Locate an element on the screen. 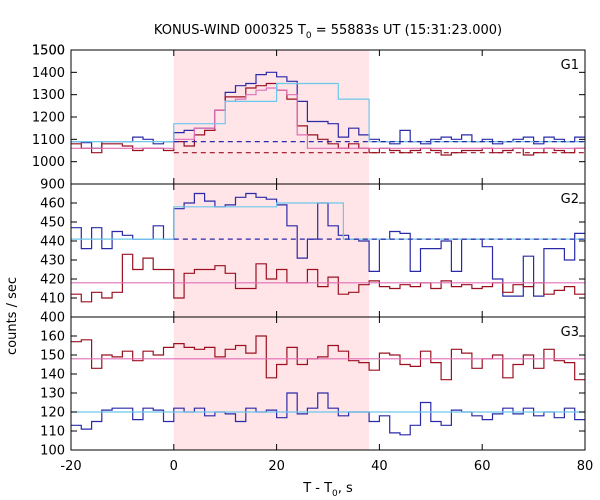 The image size is (600, 500). y-tick-label: 440 is located at coordinates (52, 242).